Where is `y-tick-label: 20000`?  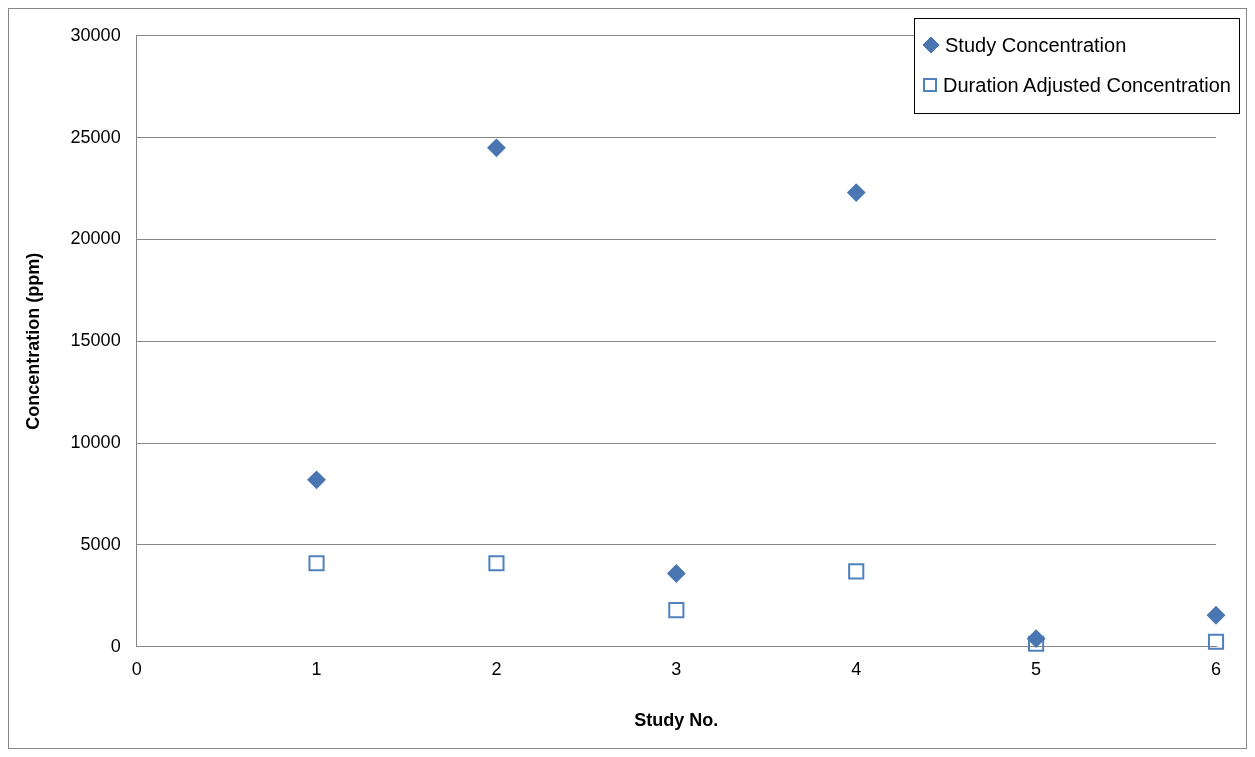
y-tick-label: 20000 is located at coordinates (95, 238).